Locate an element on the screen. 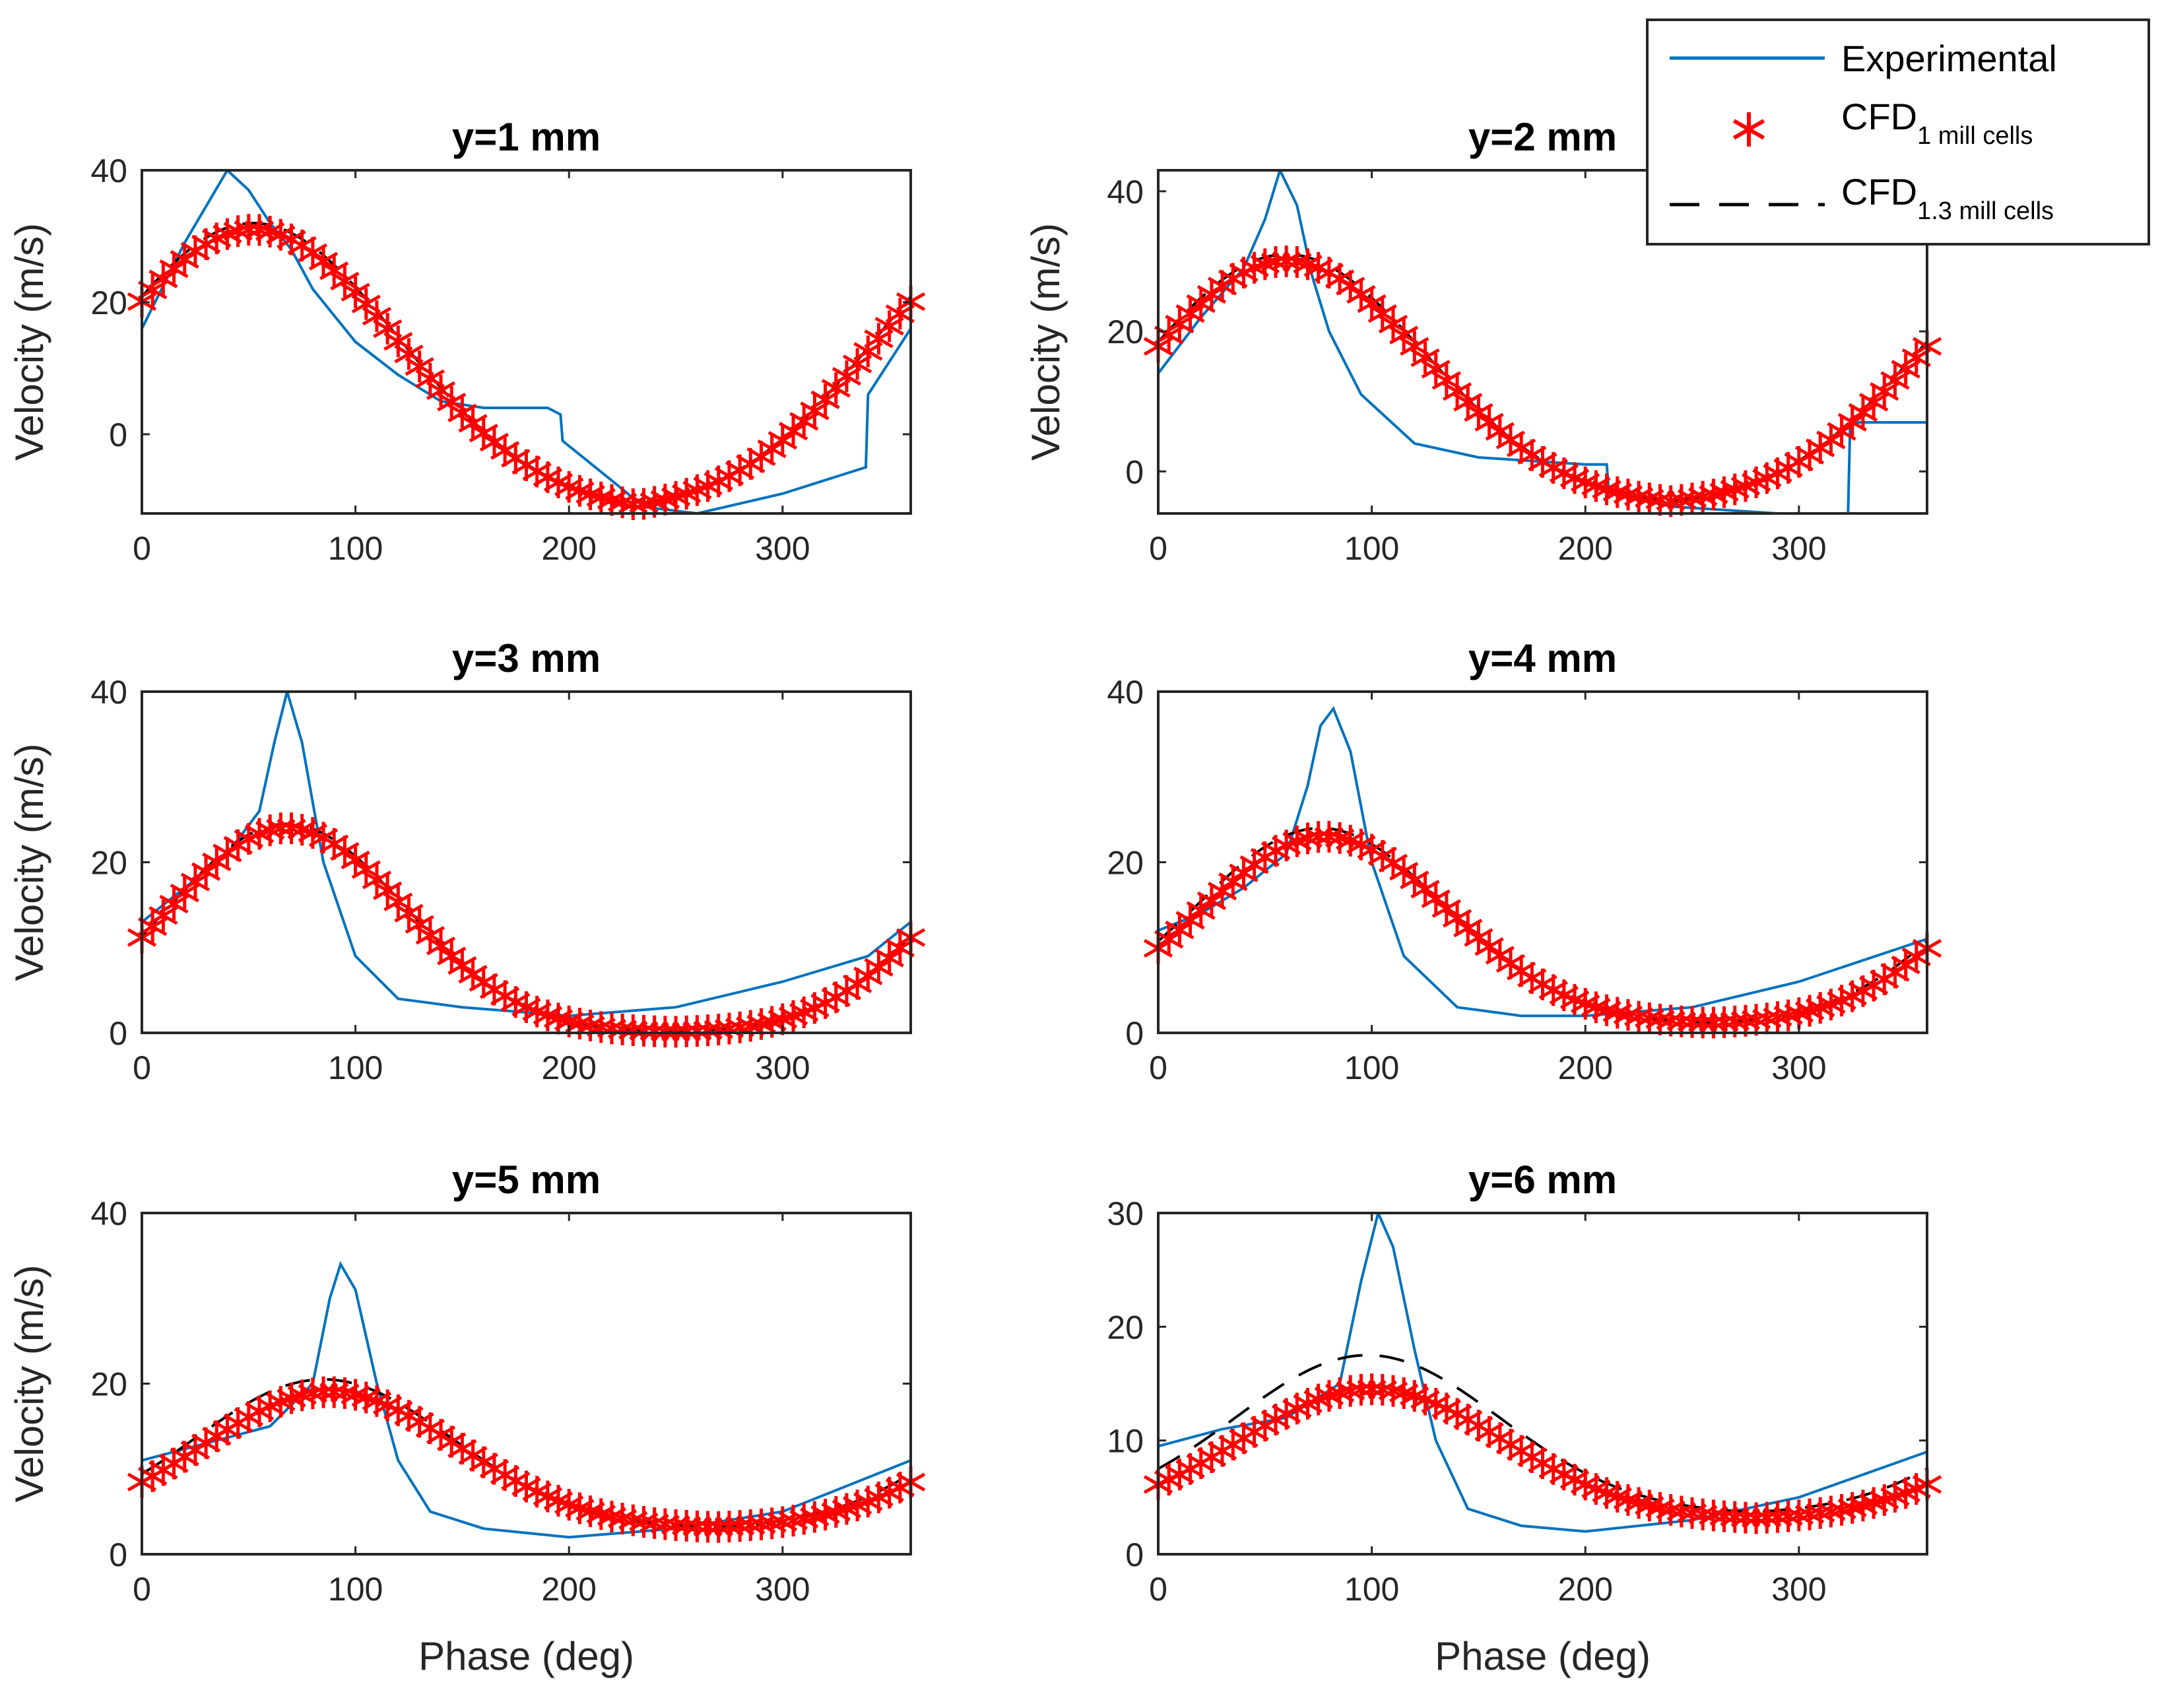 This screenshot has width=2162, height=1708. legend-cfd-1-3-mill-label: CFD1.3 mill cells is located at coordinates (1948, 198).